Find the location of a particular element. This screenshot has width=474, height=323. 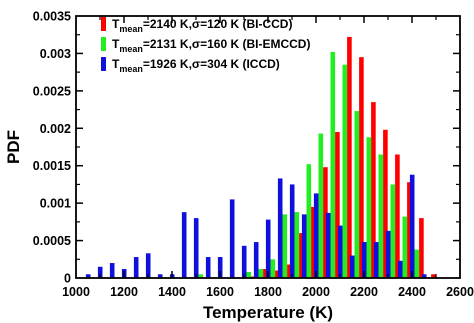

y-tick-label: 0.002 is located at coordinates (55, 129).